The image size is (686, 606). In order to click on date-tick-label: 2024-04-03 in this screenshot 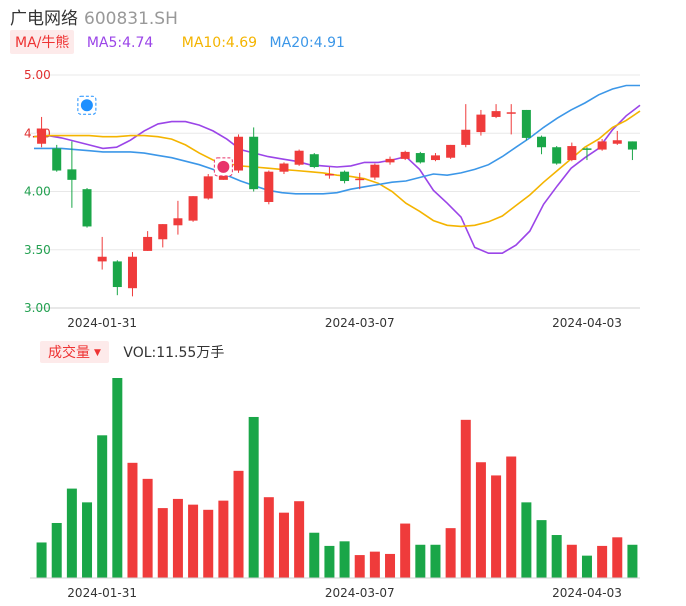, I will do `click(587, 323)`.